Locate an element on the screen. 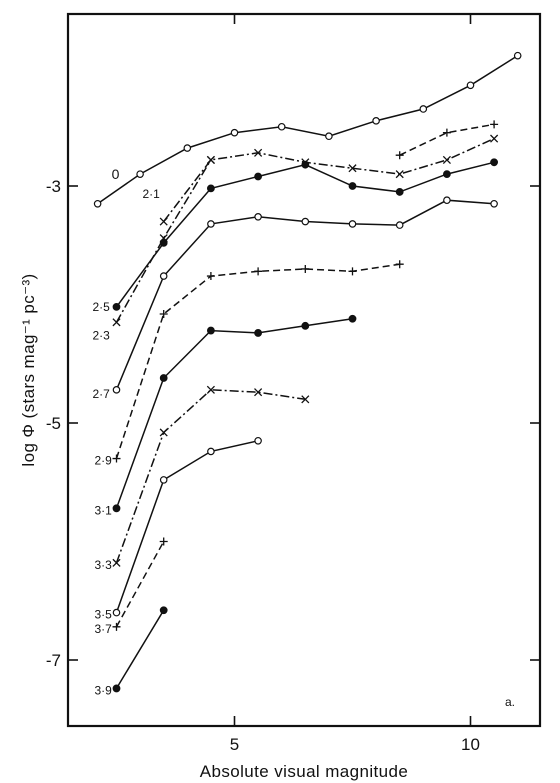 The height and width of the screenshot is (783, 560). panel-label: a. is located at coordinates (510, 702).